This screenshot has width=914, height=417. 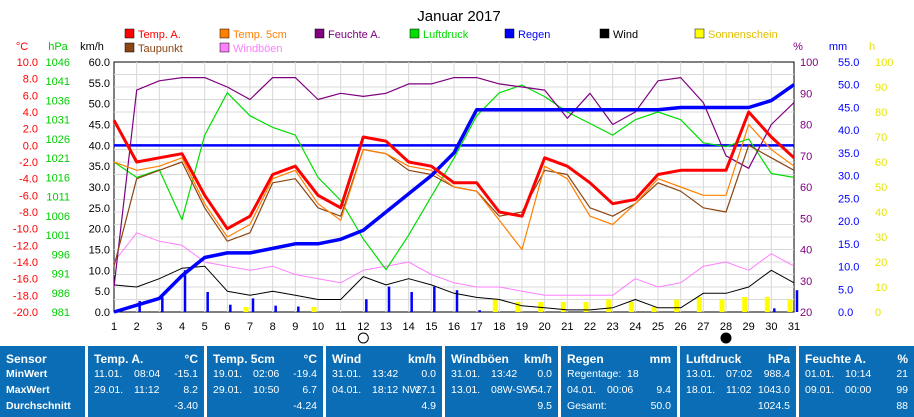 I want to click on x-tick-label: 22, so click(x=590, y=327).